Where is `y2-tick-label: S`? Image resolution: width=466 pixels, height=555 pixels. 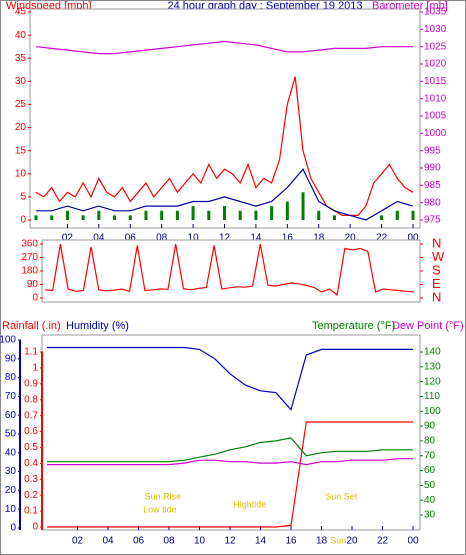 y2-tick-label: S is located at coordinates (436, 269).